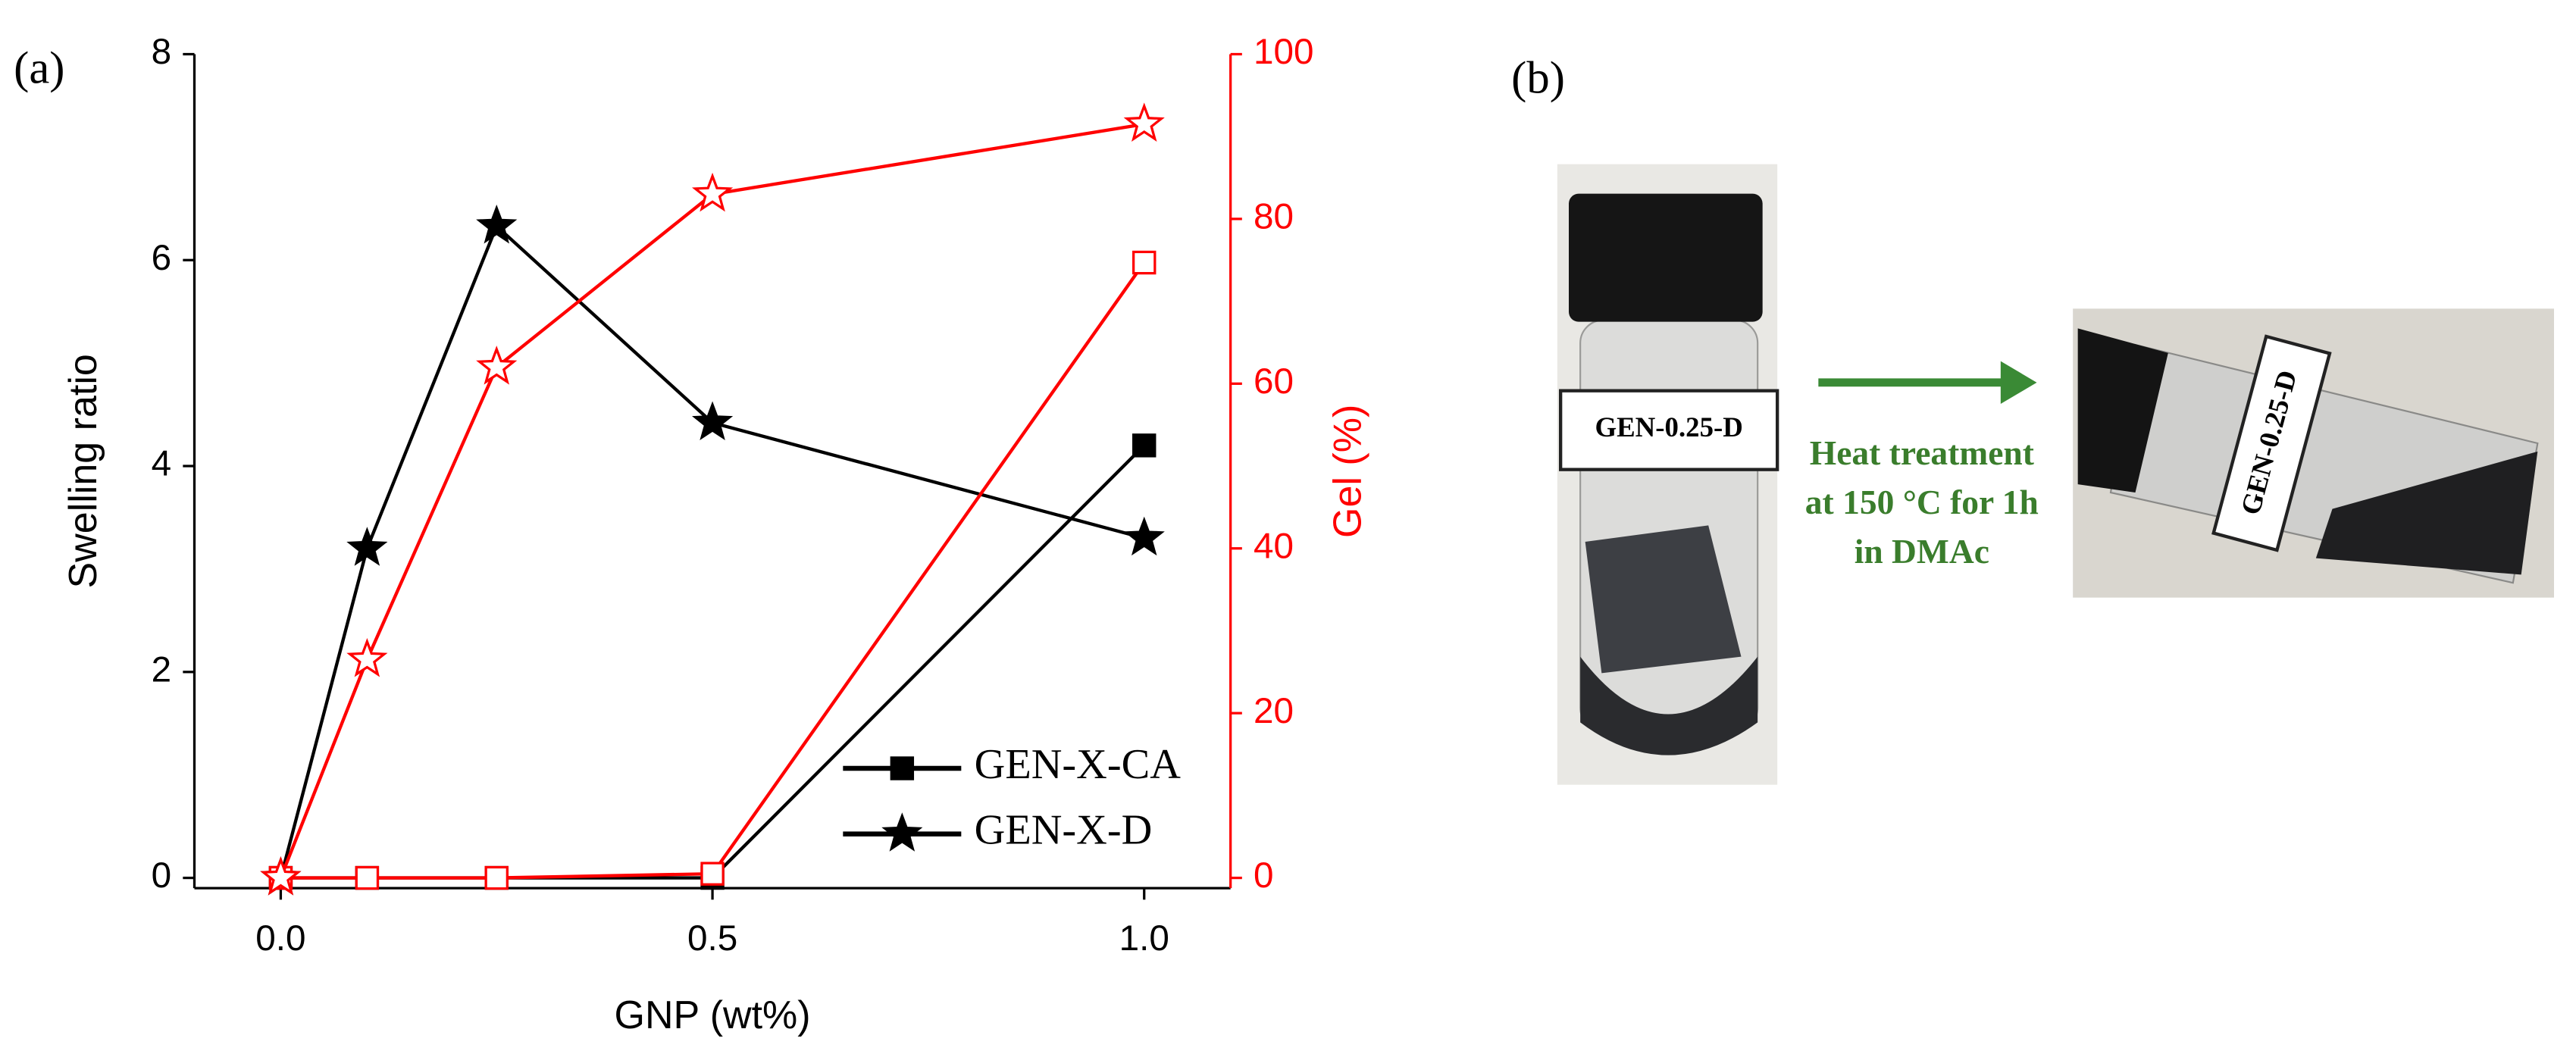 Image resolution: width=2576 pixels, height=1054 pixels. I want to click on legend-label: GEN-X-D, so click(1064, 830).